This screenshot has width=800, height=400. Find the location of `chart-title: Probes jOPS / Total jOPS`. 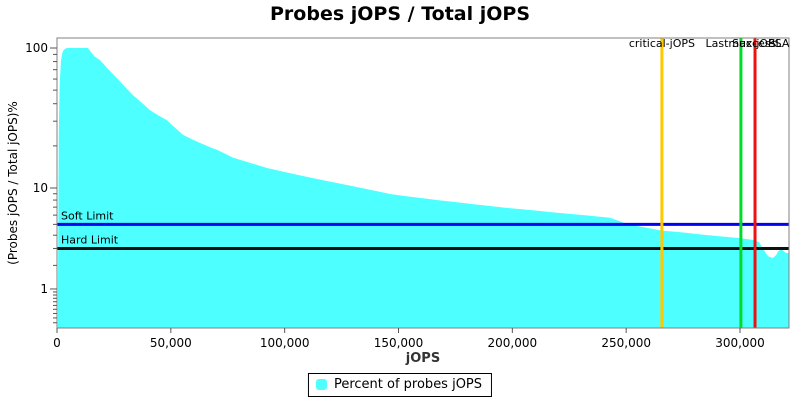

chart-title: Probes jOPS / Total jOPS is located at coordinates (400, 14).